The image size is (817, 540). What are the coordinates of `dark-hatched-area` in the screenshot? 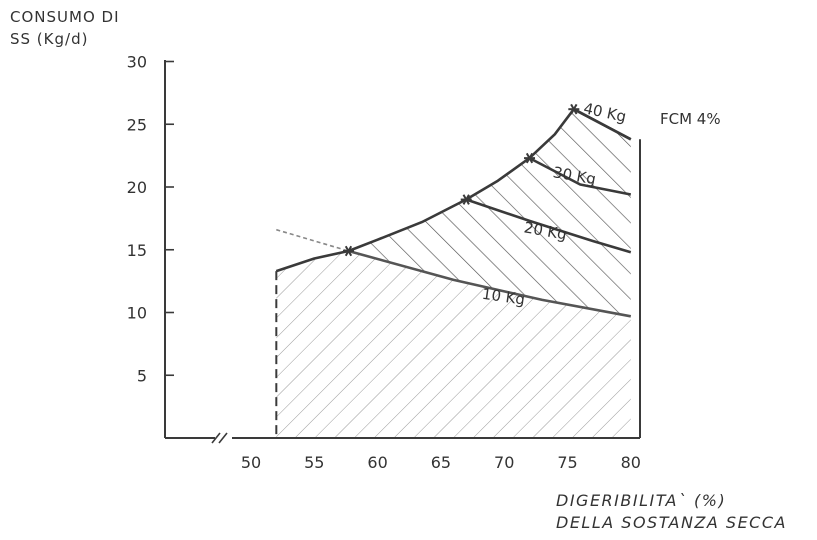 It's located at (489, 213).